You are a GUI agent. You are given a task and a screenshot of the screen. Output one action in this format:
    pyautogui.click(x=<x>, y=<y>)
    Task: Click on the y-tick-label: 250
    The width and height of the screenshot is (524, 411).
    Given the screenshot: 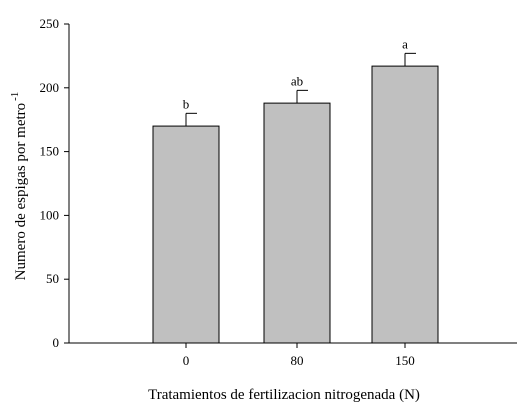 What is the action you would take?
    pyautogui.click(x=50, y=23)
    